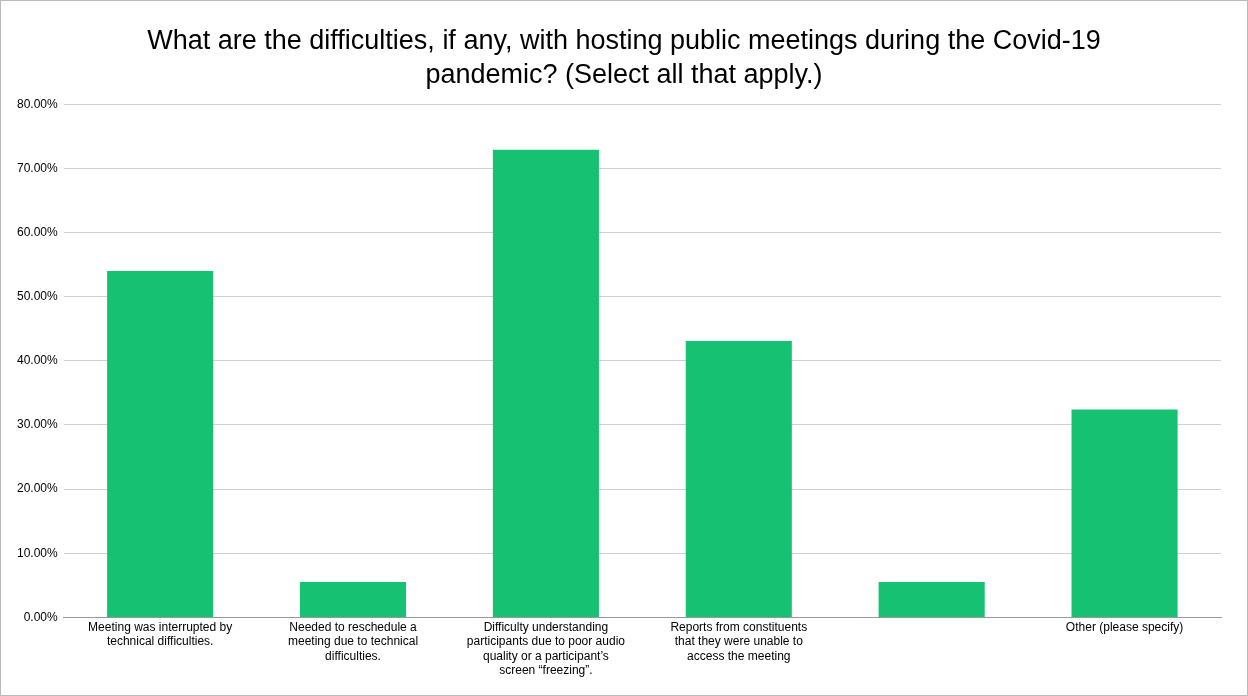 This screenshot has height=696, width=1248. I want to click on x-tick-label: Other (please specify), so click(1124, 626).